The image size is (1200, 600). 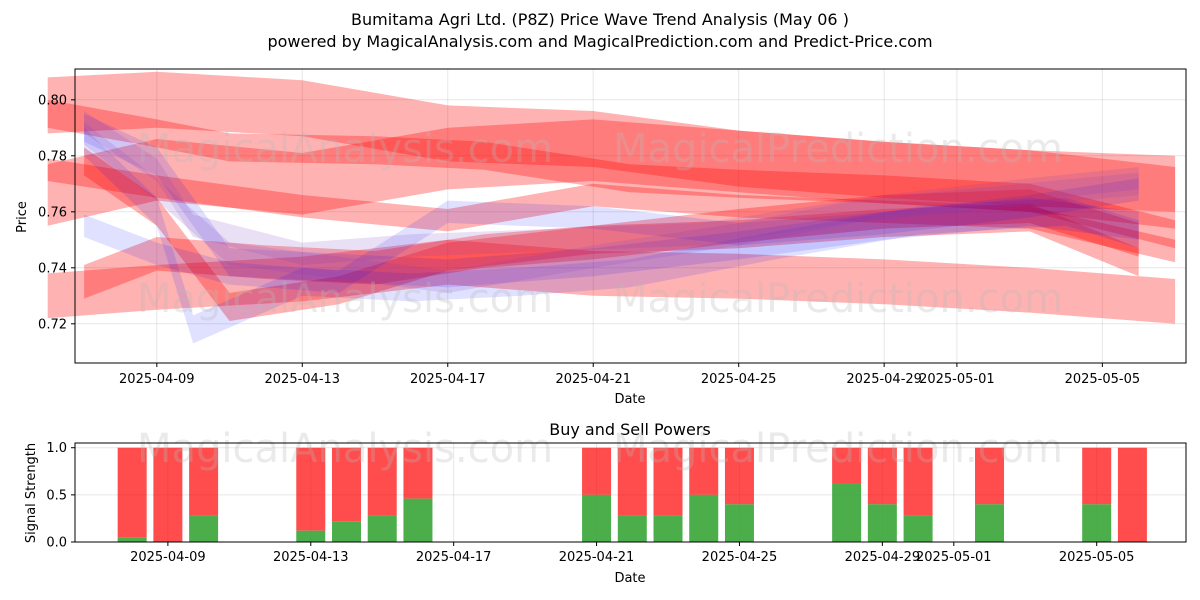 I want to click on signal-x-tick-label: 2025-04-25, so click(x=740, y=557).